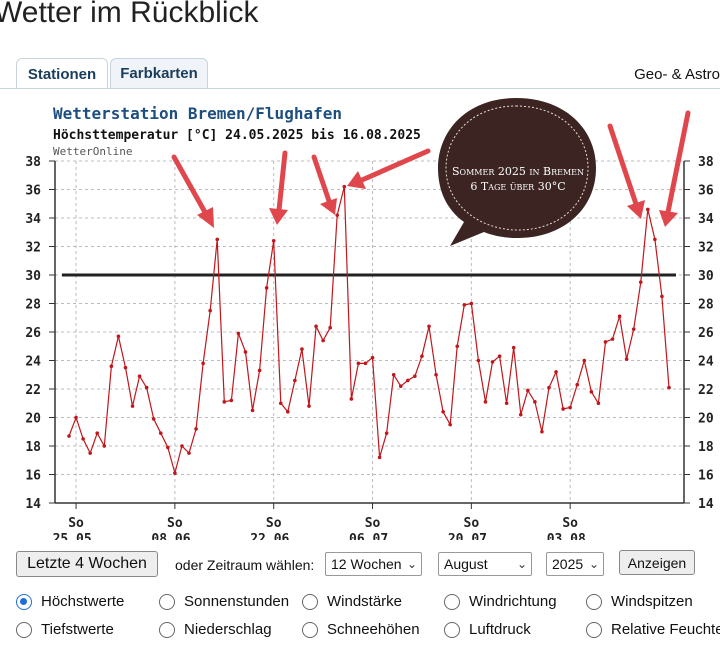 Image resolution: width=720 pixels, height=654 pixels. I want to click on y-tick-label-left: 18, so click(33, 447).